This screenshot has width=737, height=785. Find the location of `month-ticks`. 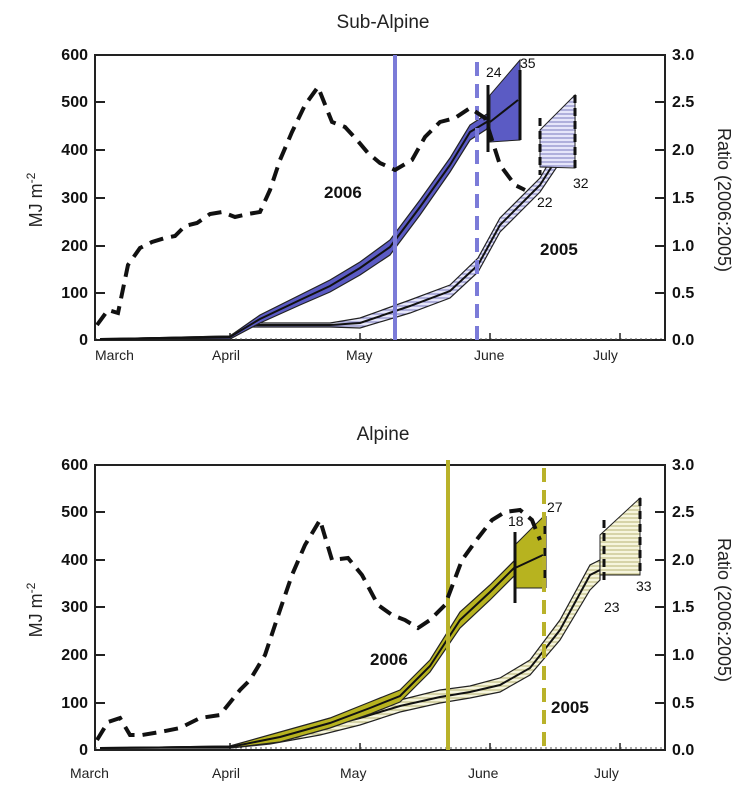

month-ticks is located at coordinates (425, 746).